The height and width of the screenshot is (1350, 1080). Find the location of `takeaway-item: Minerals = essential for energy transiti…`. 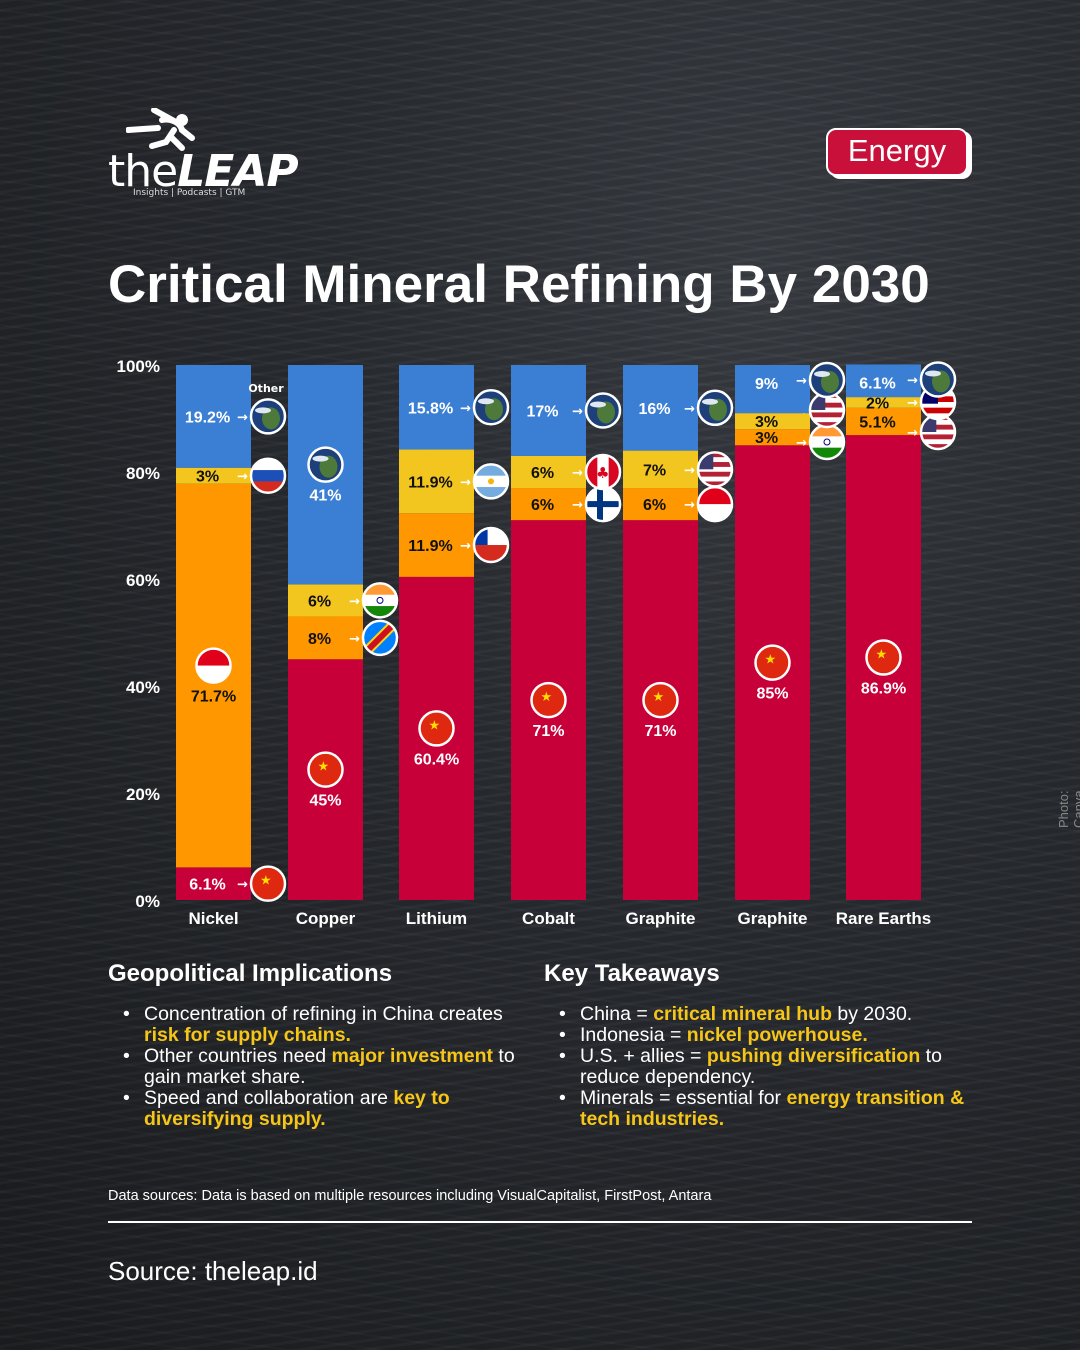

takeaway-item: Minerals = essential for energy transiti… is located at coordinates (764, 1109).